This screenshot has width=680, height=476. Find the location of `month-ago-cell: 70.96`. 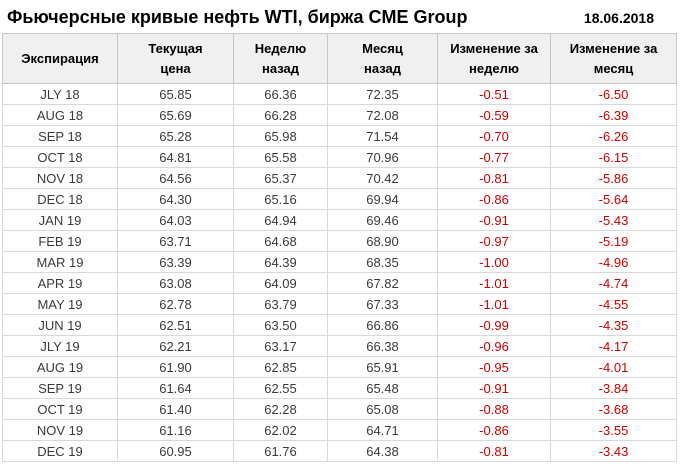

month-ago-cell: 70.96 is located at coordinates (382, 157).